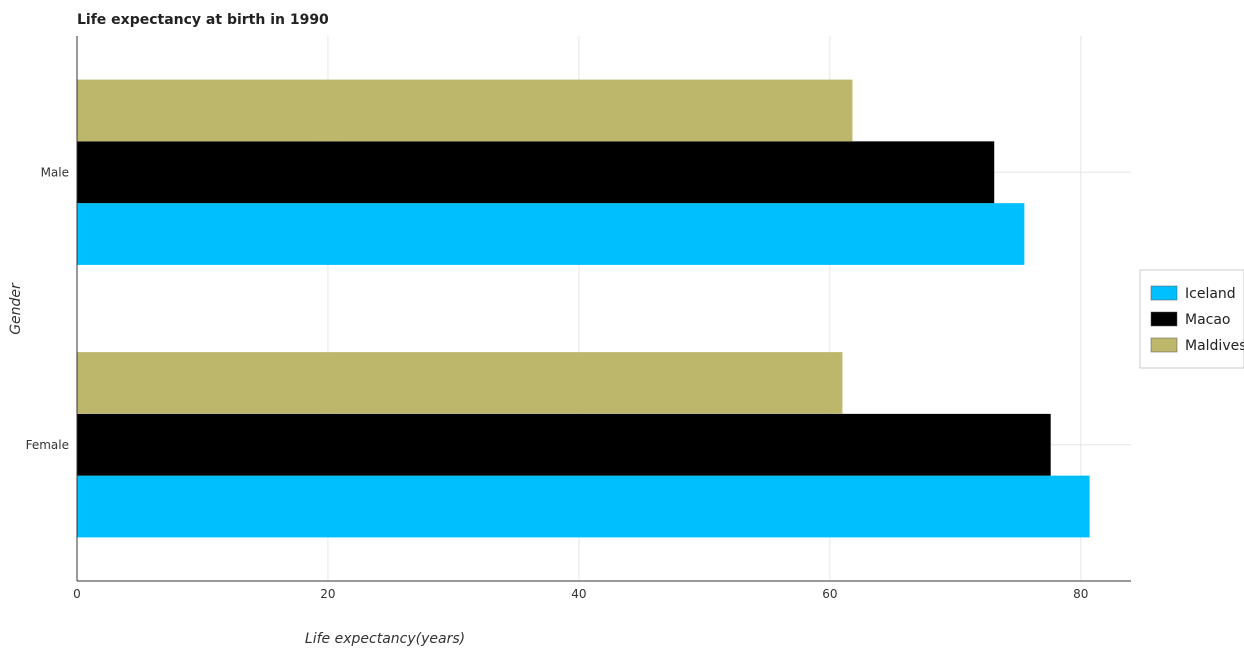 The height and width of the screenshot is (650, 1244). Describe the element at coordinates (1164, 319) in the screenshot. I see `legend-swatch-macao` at that location.